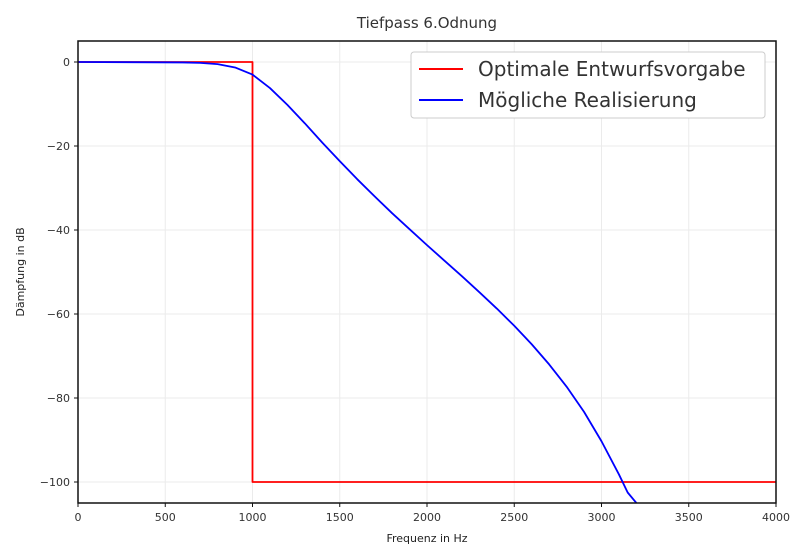  Describe the element at coordinates (20, 271) in the screenshot. I see `y-axis-label: Dämpfung in dB` at that location.